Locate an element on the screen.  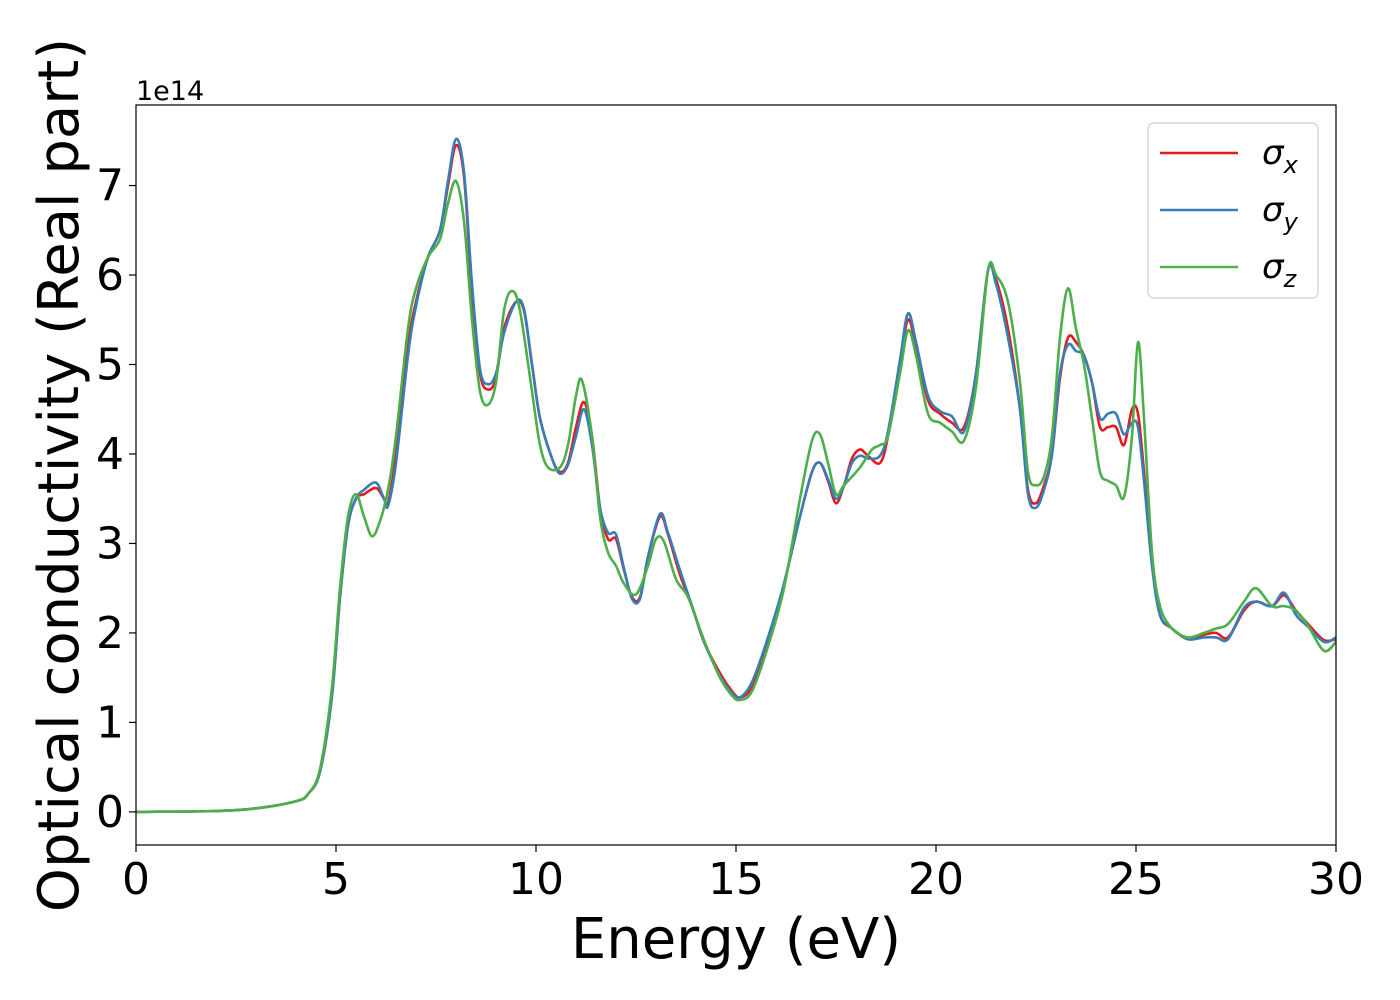
x-axis: 0 5 10 15 20 25 30 is located at coordinates (743, 875).